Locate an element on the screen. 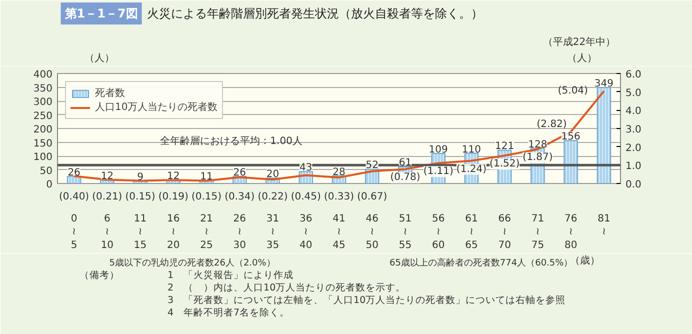  chart-title: 火災による年齢階層別死者発生状況（放火自殺者等を除く。） is located at coordinates (314, 13).